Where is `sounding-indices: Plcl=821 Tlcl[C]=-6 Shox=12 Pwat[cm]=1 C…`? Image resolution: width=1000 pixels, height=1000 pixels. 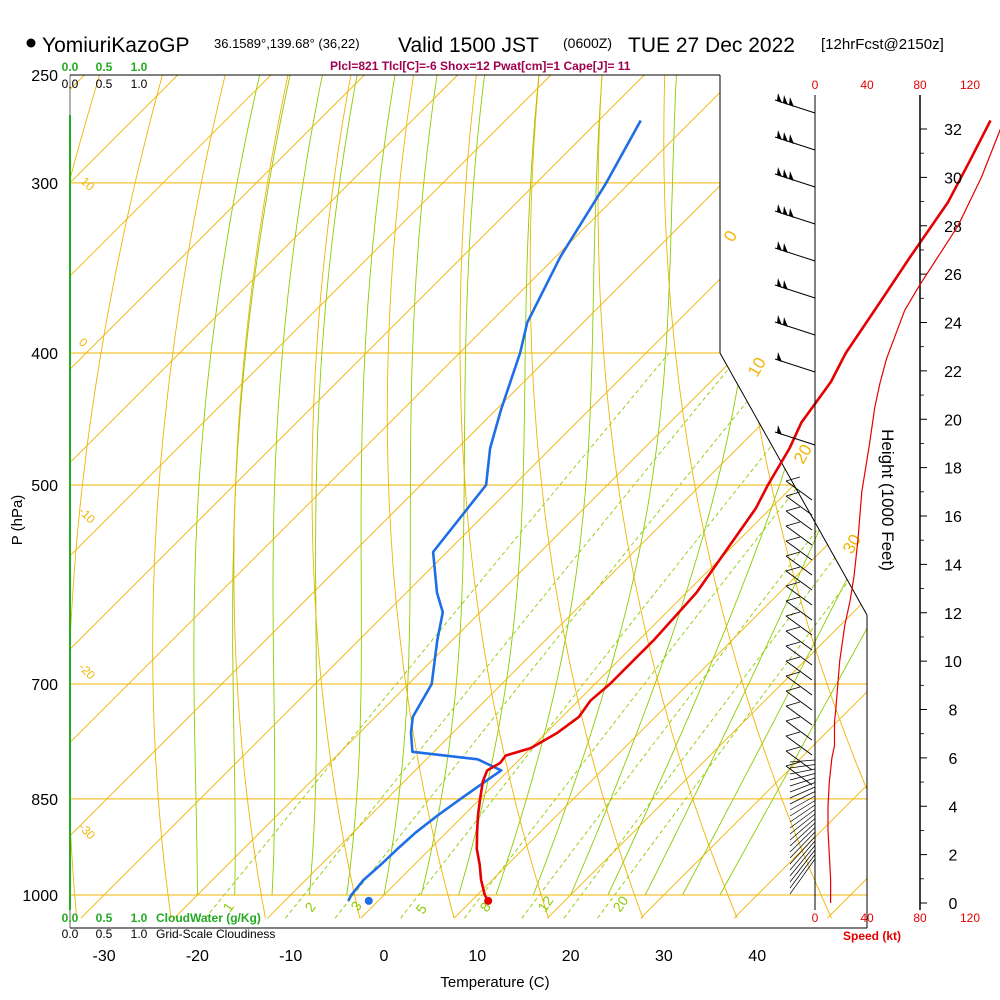
sounding-indices: Plcl=821 Tlcl[C]=-6 Shox=12 Pwat[cm]=1 C… is located at coordinates (480, 66).